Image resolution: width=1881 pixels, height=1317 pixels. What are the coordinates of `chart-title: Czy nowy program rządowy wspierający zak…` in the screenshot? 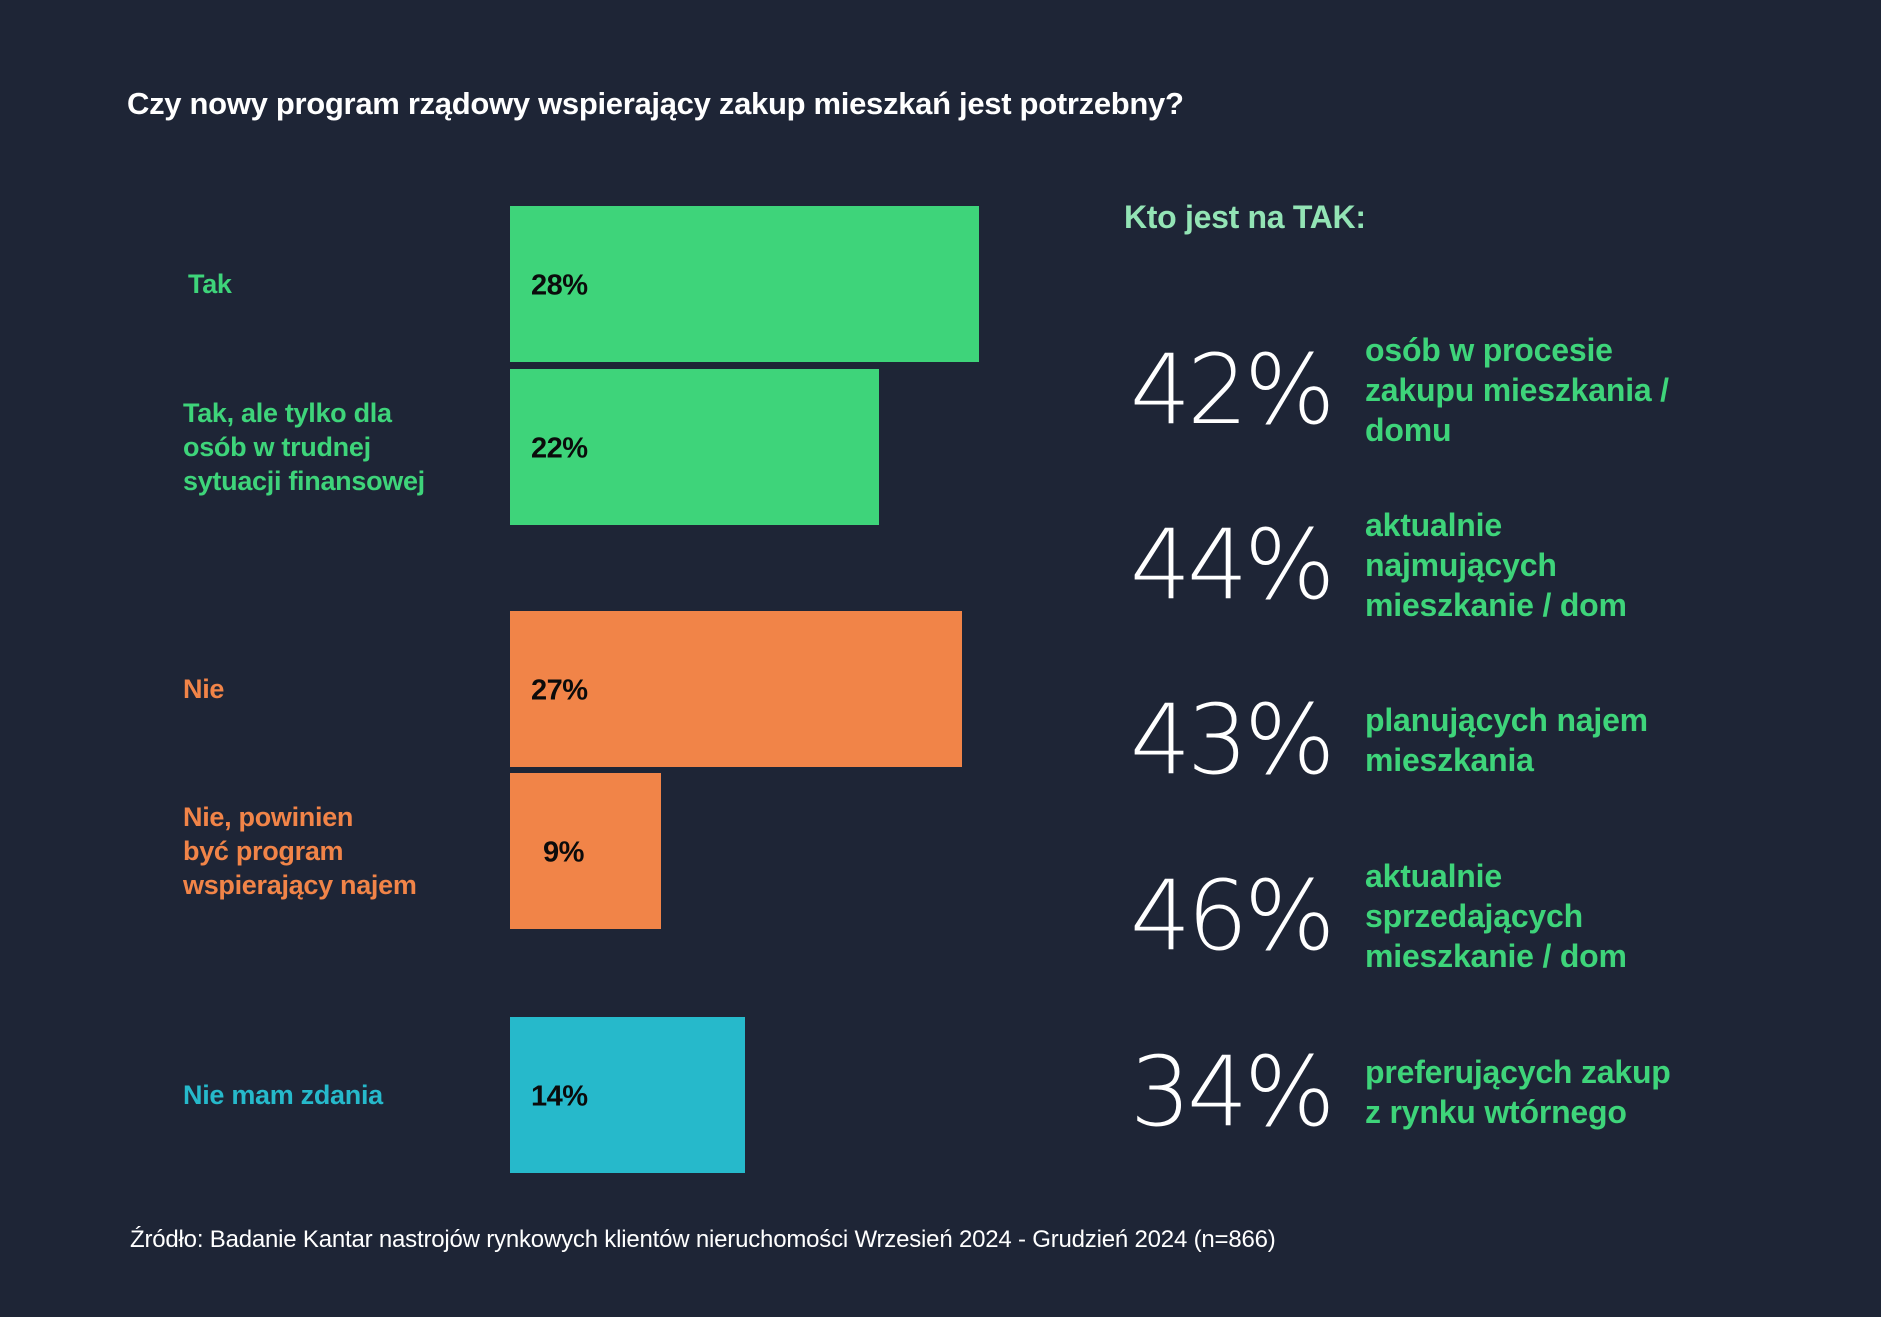 It's located at (655, 103).